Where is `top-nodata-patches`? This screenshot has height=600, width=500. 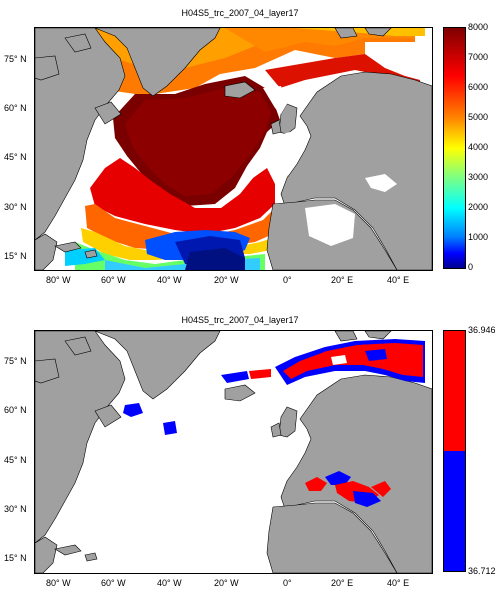
top-nodata-patches is located at coordinates (330, 166).